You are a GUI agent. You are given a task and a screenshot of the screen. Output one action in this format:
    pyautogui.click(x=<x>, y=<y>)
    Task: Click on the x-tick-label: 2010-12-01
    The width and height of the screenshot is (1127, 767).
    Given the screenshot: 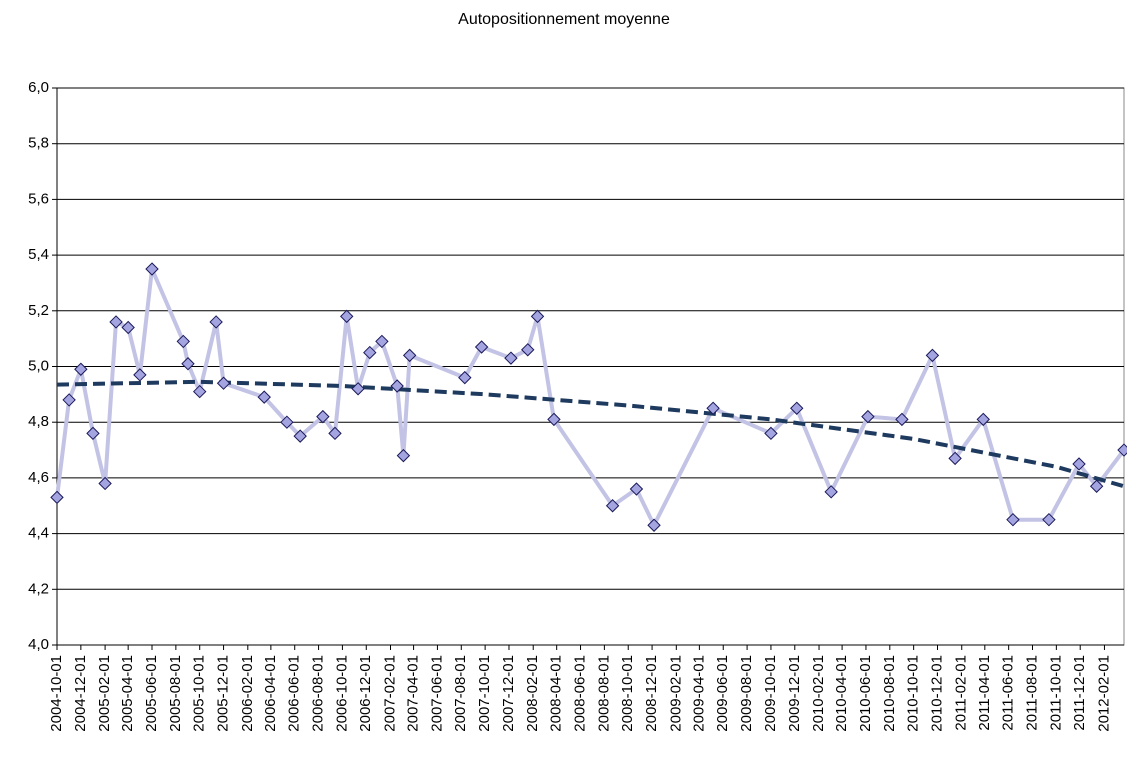 What is the action you would take?
    pyautogui.click(x=936, y=693)
    